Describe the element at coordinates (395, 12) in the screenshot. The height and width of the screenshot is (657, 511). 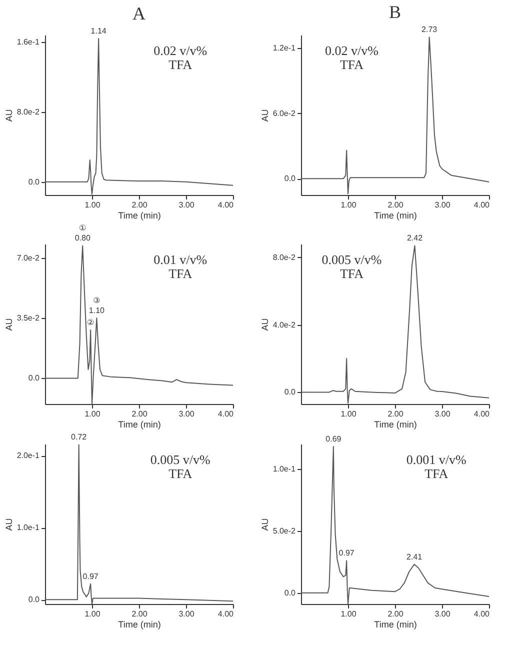
I see `chart-title: B` at that location.